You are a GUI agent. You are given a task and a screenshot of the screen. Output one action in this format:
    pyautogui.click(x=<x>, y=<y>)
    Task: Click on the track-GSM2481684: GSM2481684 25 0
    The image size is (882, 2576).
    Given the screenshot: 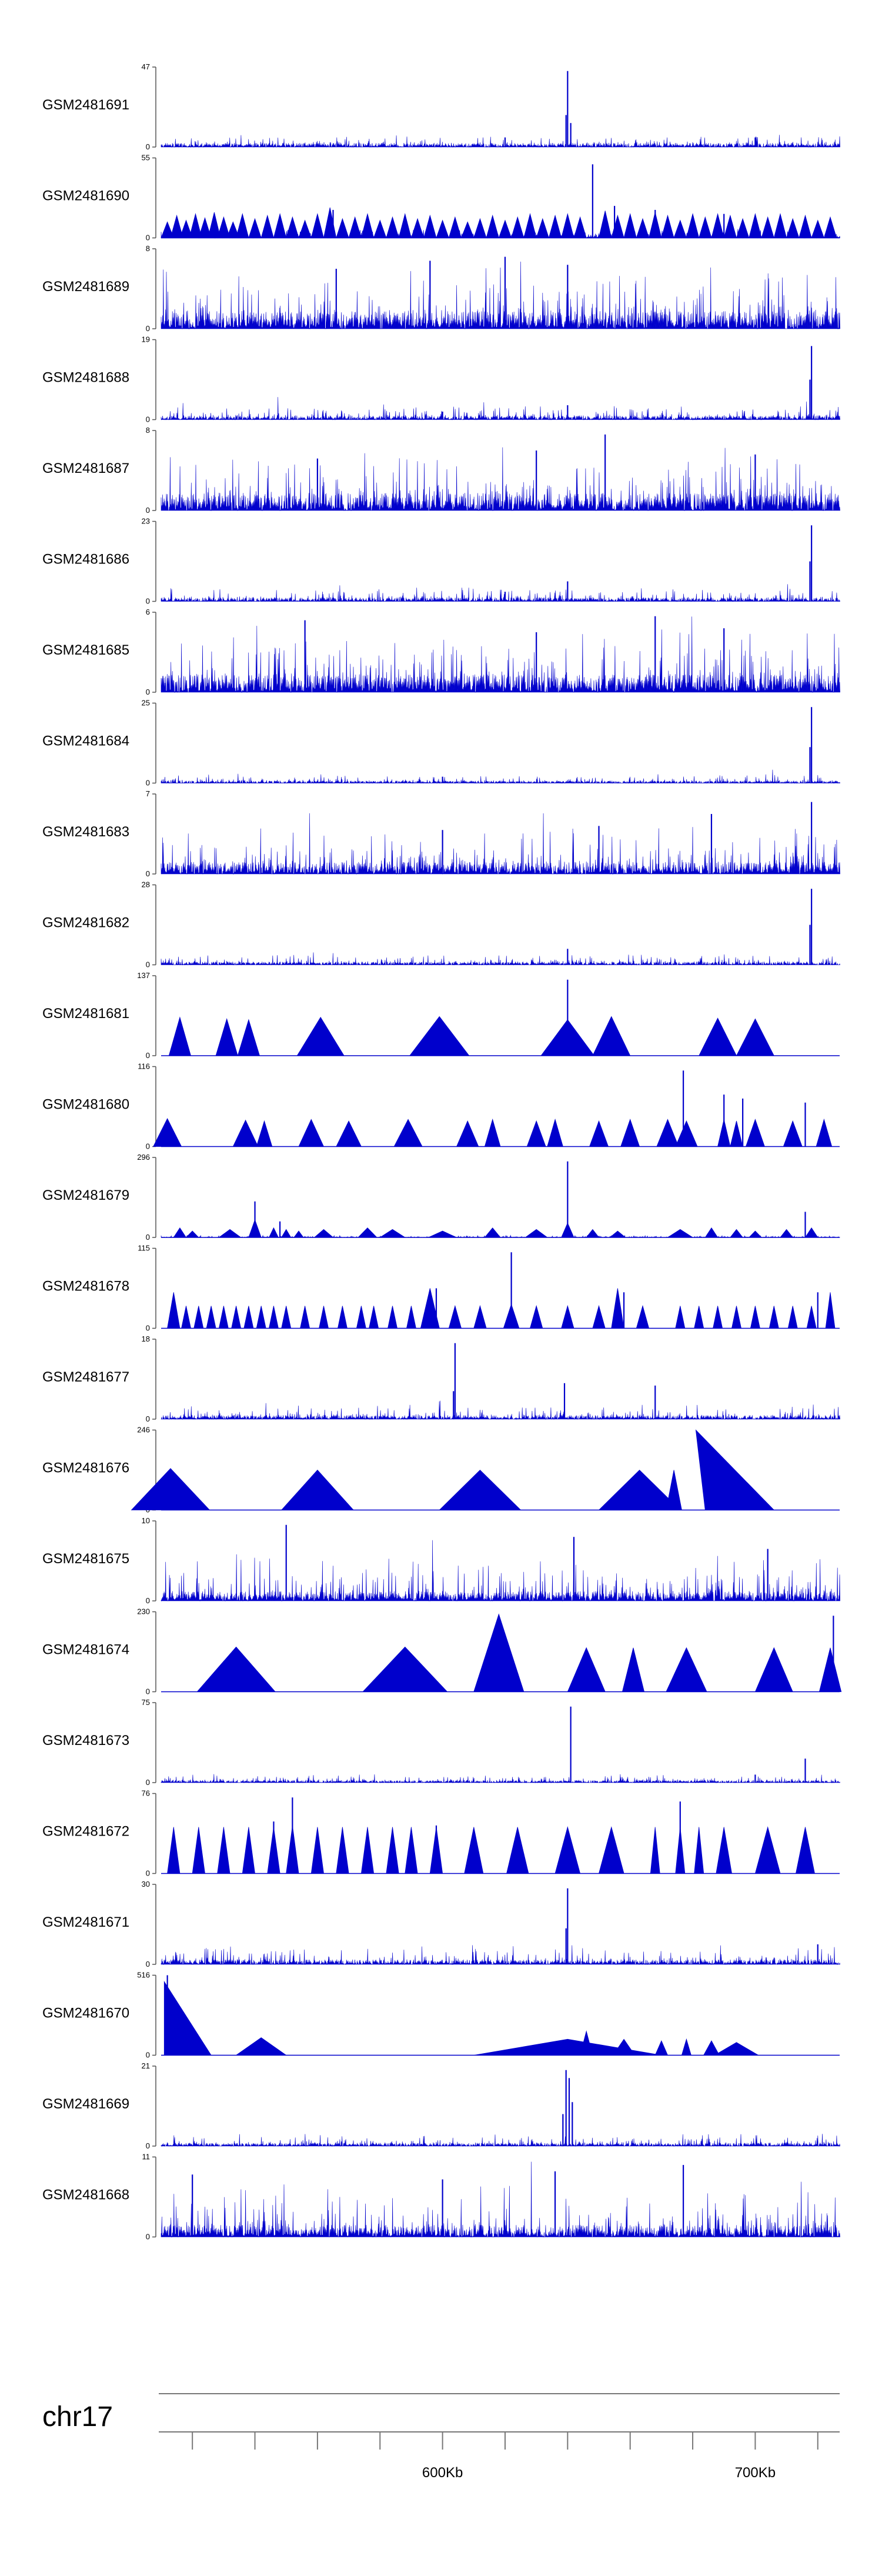 What is the action you would take?
    pyautogui.click(x=441, y=743)
    